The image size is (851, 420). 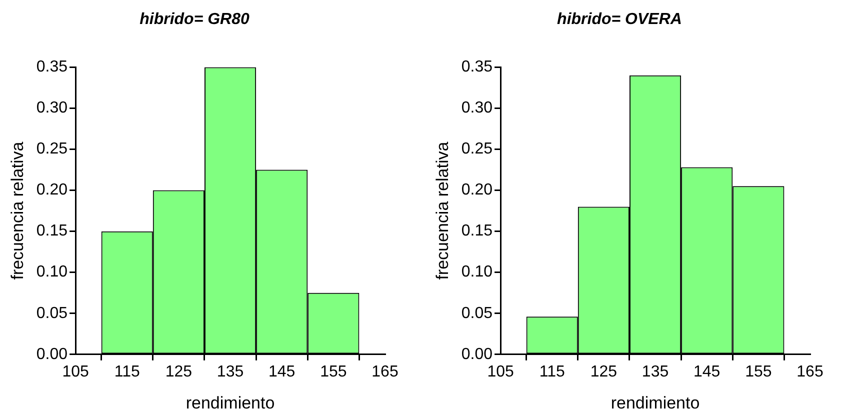 What do you see at coordinates (619, 19) in the screenshot?
I see `chart-title: hibrido= OVERA` at bounding box center [619, 19].